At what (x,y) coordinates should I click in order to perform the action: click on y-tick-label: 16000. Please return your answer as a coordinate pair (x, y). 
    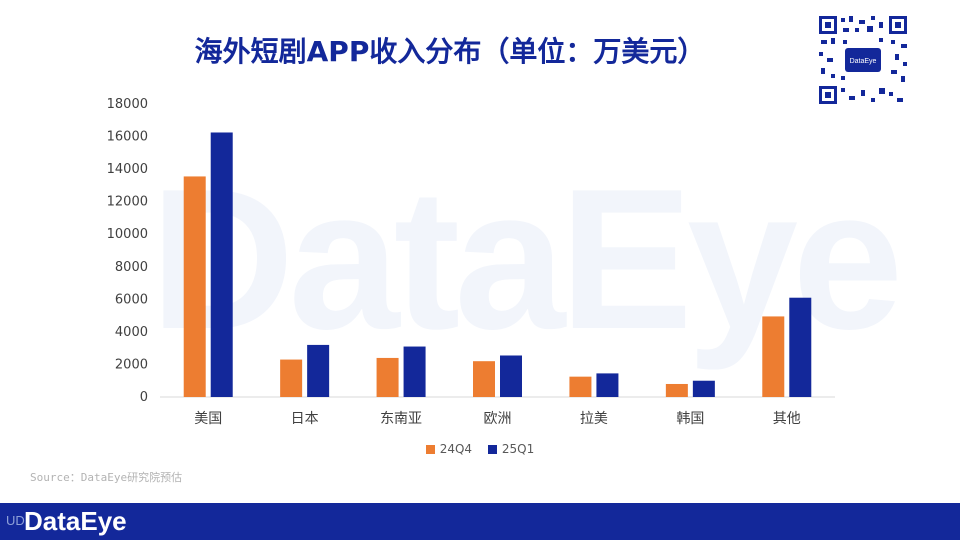
    Looking at the image, I should click on (127, 137).